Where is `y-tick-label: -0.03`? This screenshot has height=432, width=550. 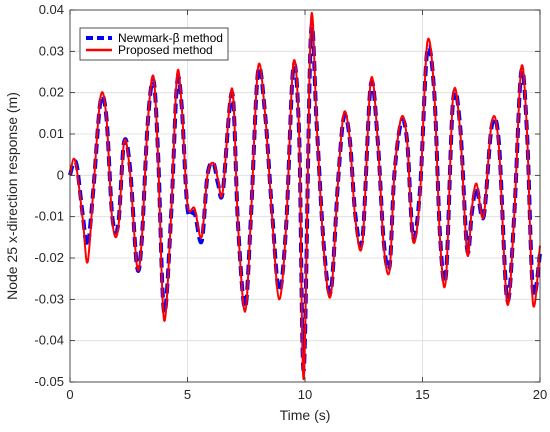
y-tick-label: -0.03 is located at coordinates (49, 298).